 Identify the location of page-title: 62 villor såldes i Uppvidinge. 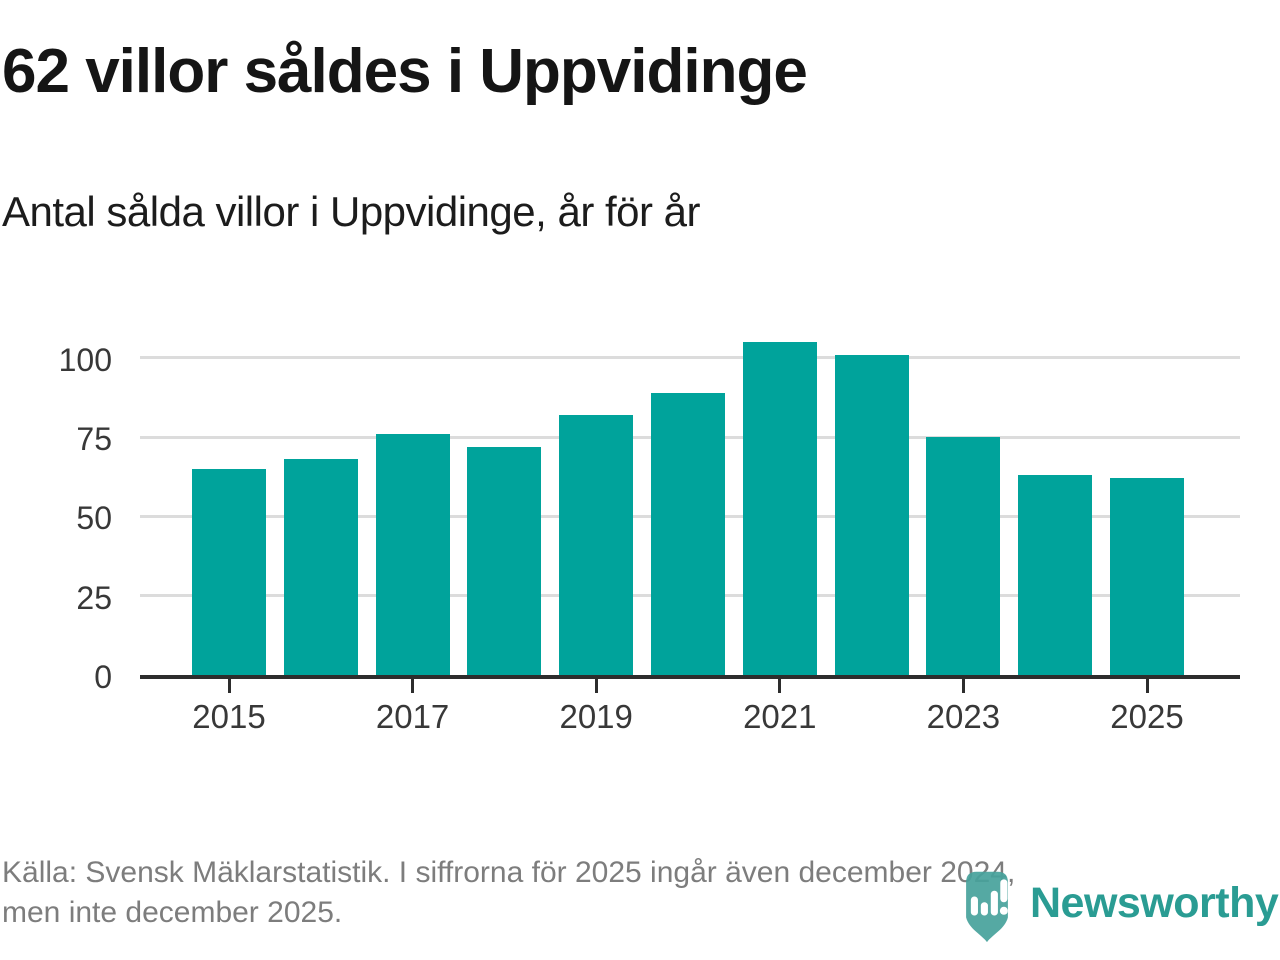
(405, 71).